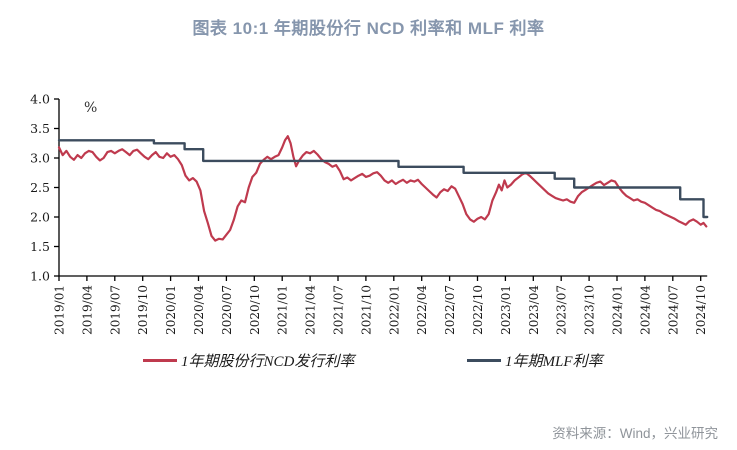 This screenshot has width=737, height=450. Describe the element at coordinates (40, 246) in the screenshot. I see `y-tick-label: 1.5` at that location.